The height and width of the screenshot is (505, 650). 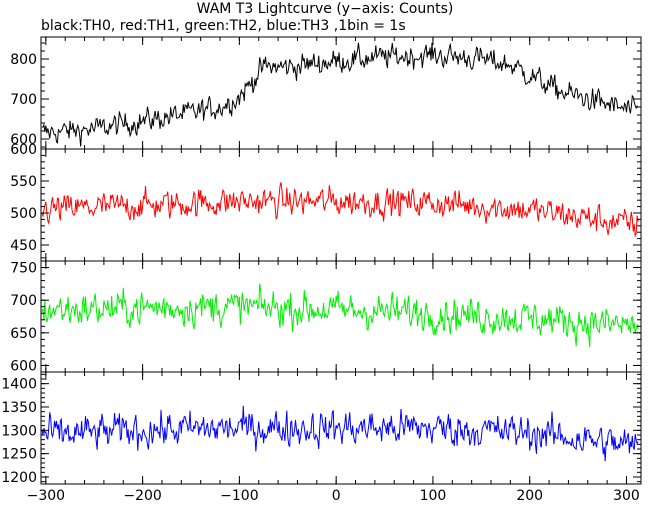 I want to click on y-tick-label: 1200, so click(x=19, y=478).